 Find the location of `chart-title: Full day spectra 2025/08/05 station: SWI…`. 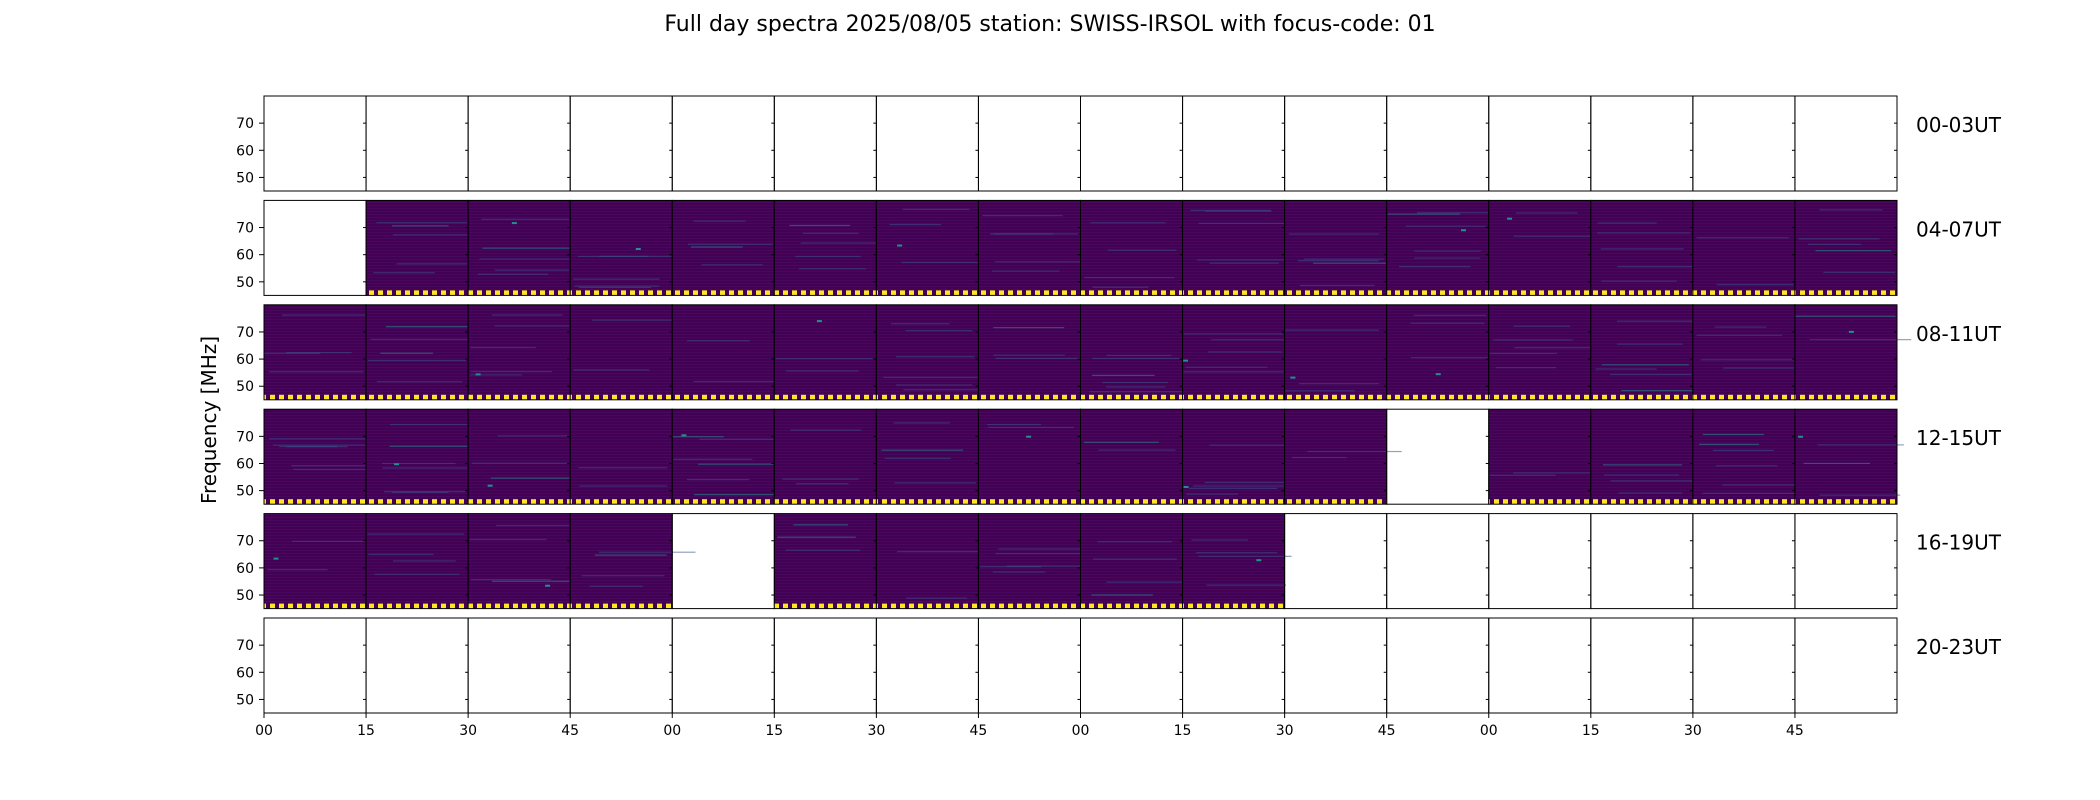

chart-title: Full day spectra 2025/08/05 station: SWI… is located at coordinates (1050, 24).